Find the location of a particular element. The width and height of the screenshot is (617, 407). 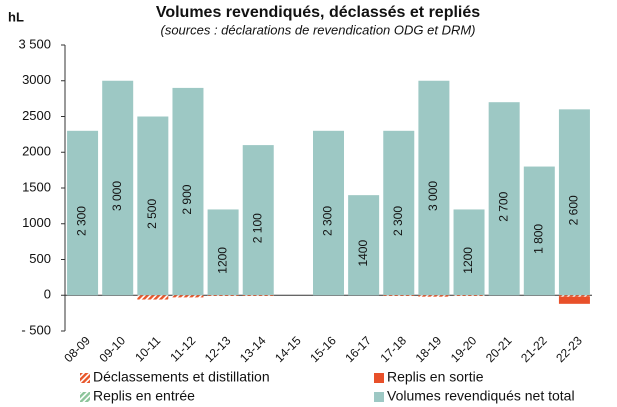

value-label: 2 100 is located at coordinates (257, 228).